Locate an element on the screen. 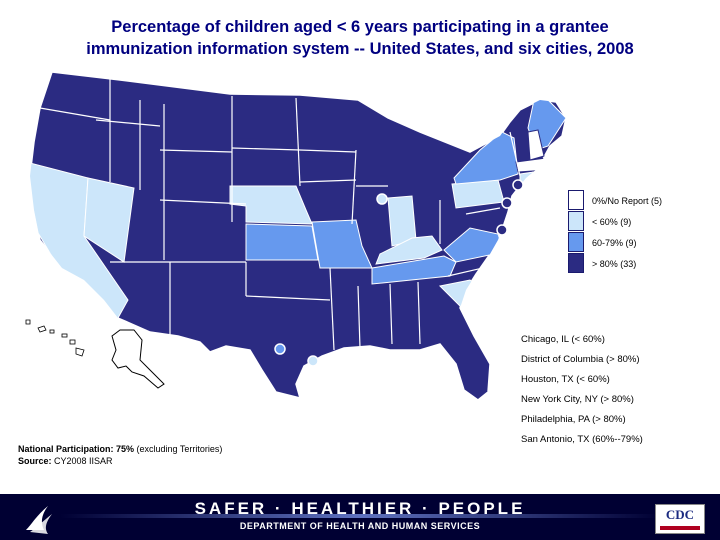 Image resolution: width=720 pixels, height=540 pixels. legend-label: 0%/No Report (5) is located at coordinates (627, 201).